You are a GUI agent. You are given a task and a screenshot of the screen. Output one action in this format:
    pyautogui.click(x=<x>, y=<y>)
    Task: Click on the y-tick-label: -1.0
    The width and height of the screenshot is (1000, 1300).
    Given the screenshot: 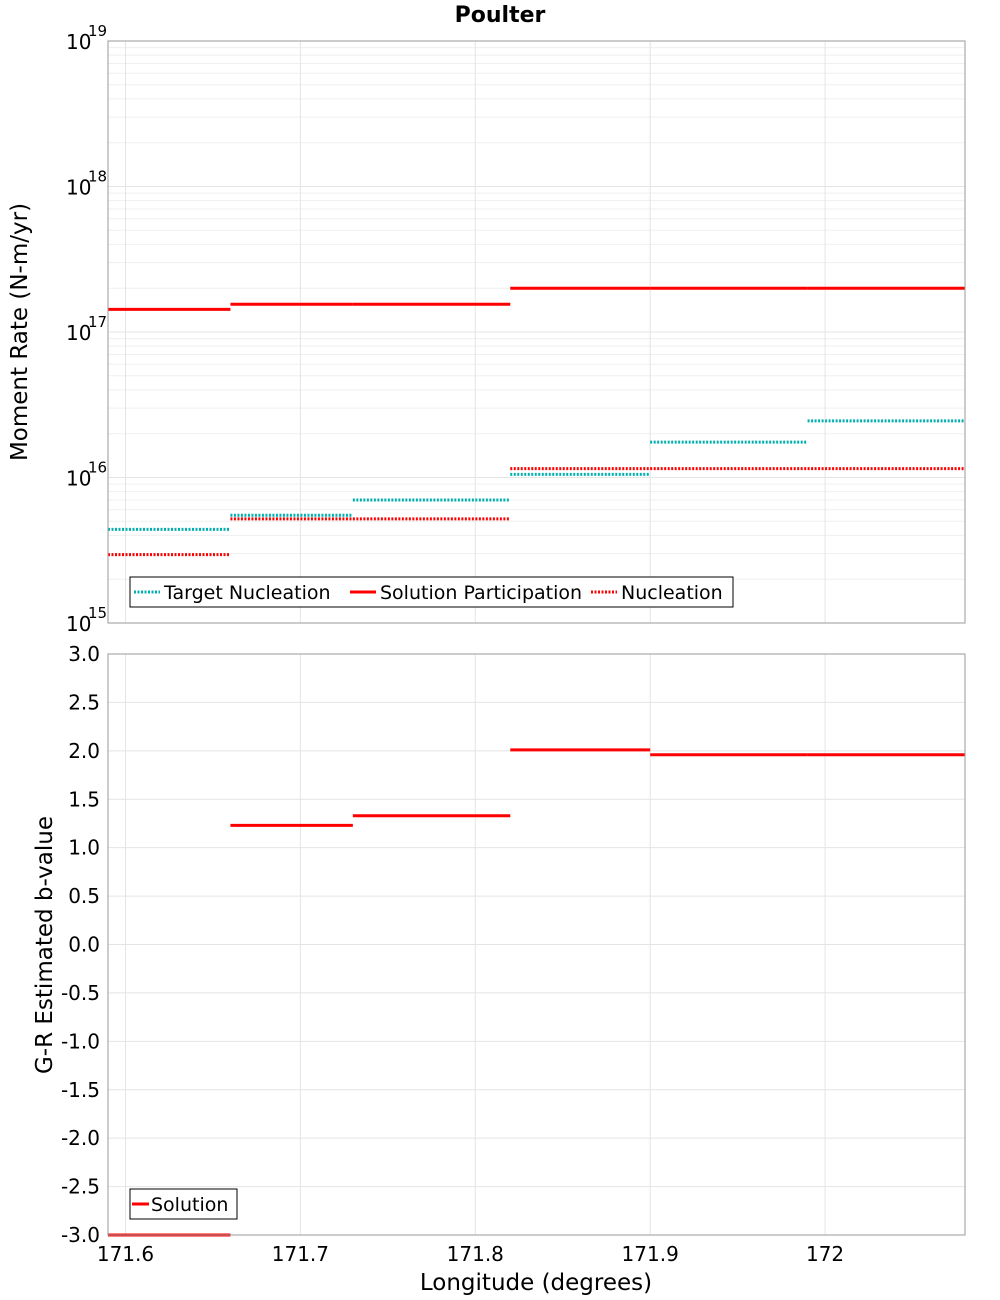 What is the action you would take?
    pyautogui.click(x=80, y=1041)
    